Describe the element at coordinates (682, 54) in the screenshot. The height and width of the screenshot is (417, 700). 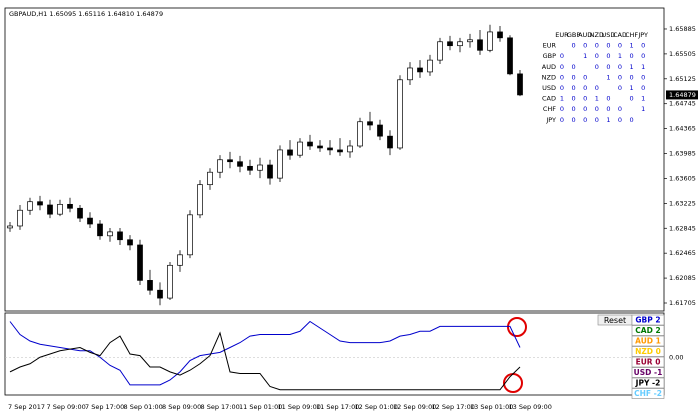
I see `y-tick-label: 1.65505` at that location.